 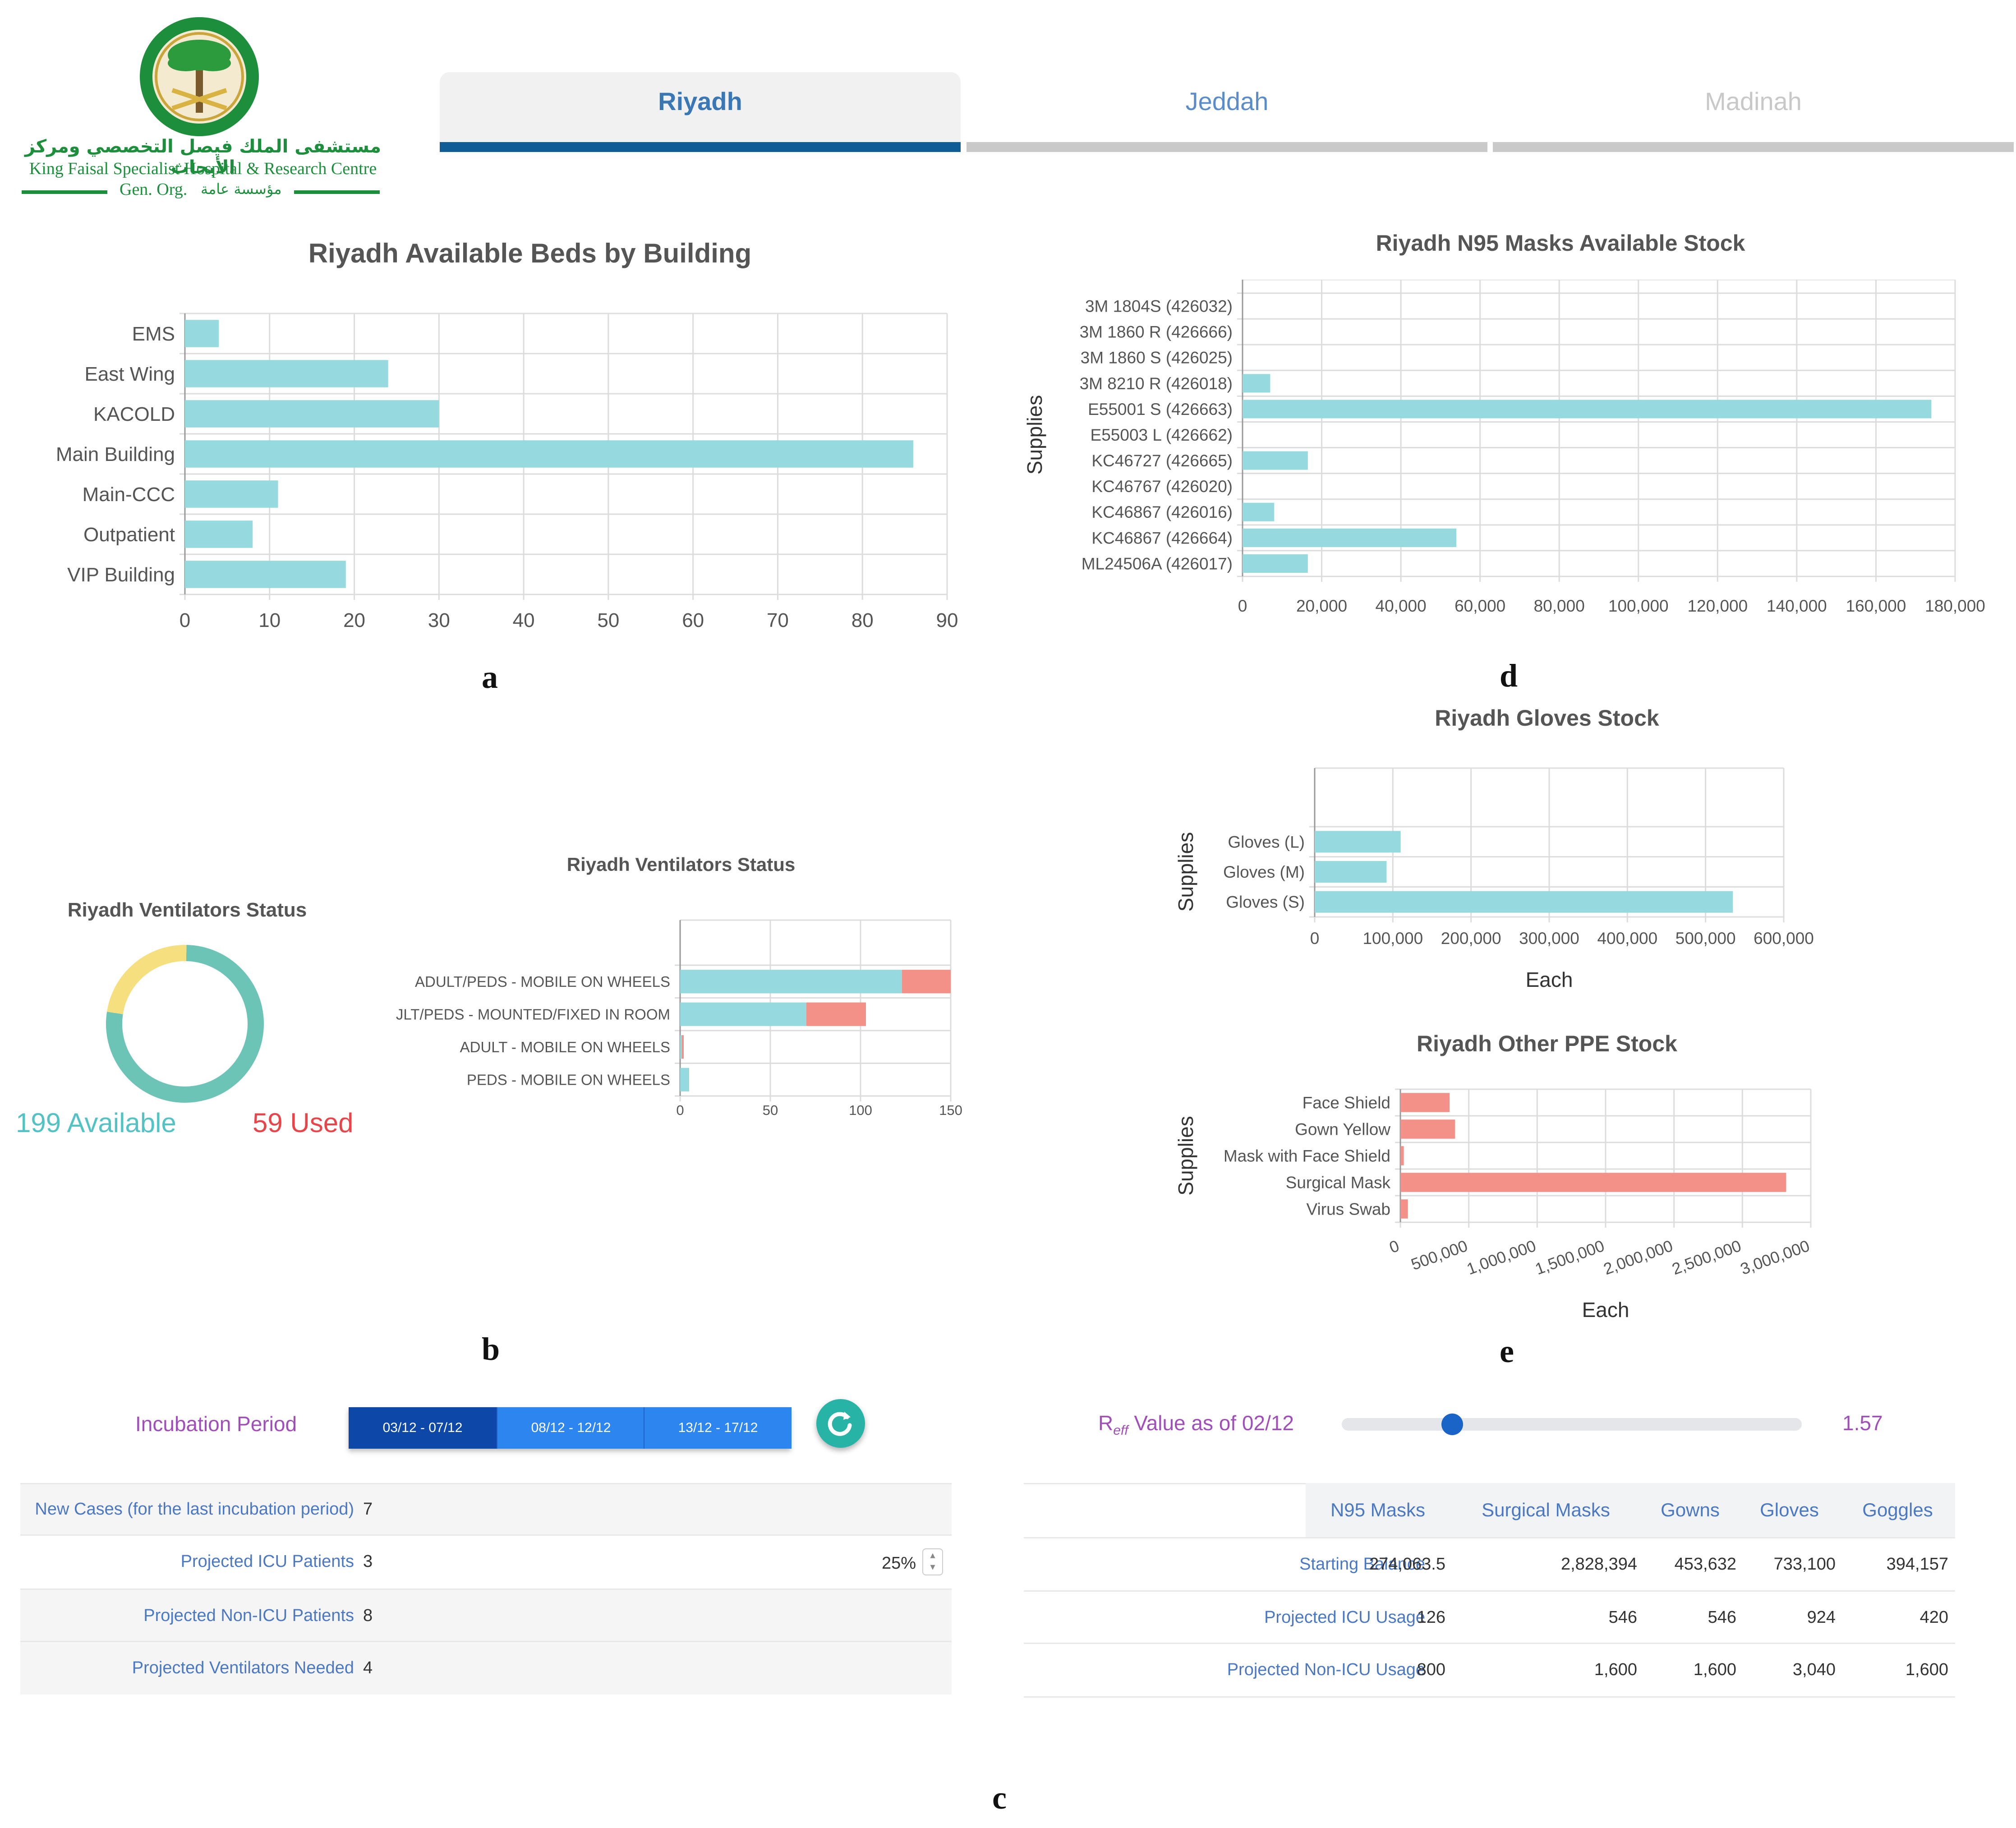 I want to click on row-value-ventilators-needed: 4, so click(x=368, y=1667).